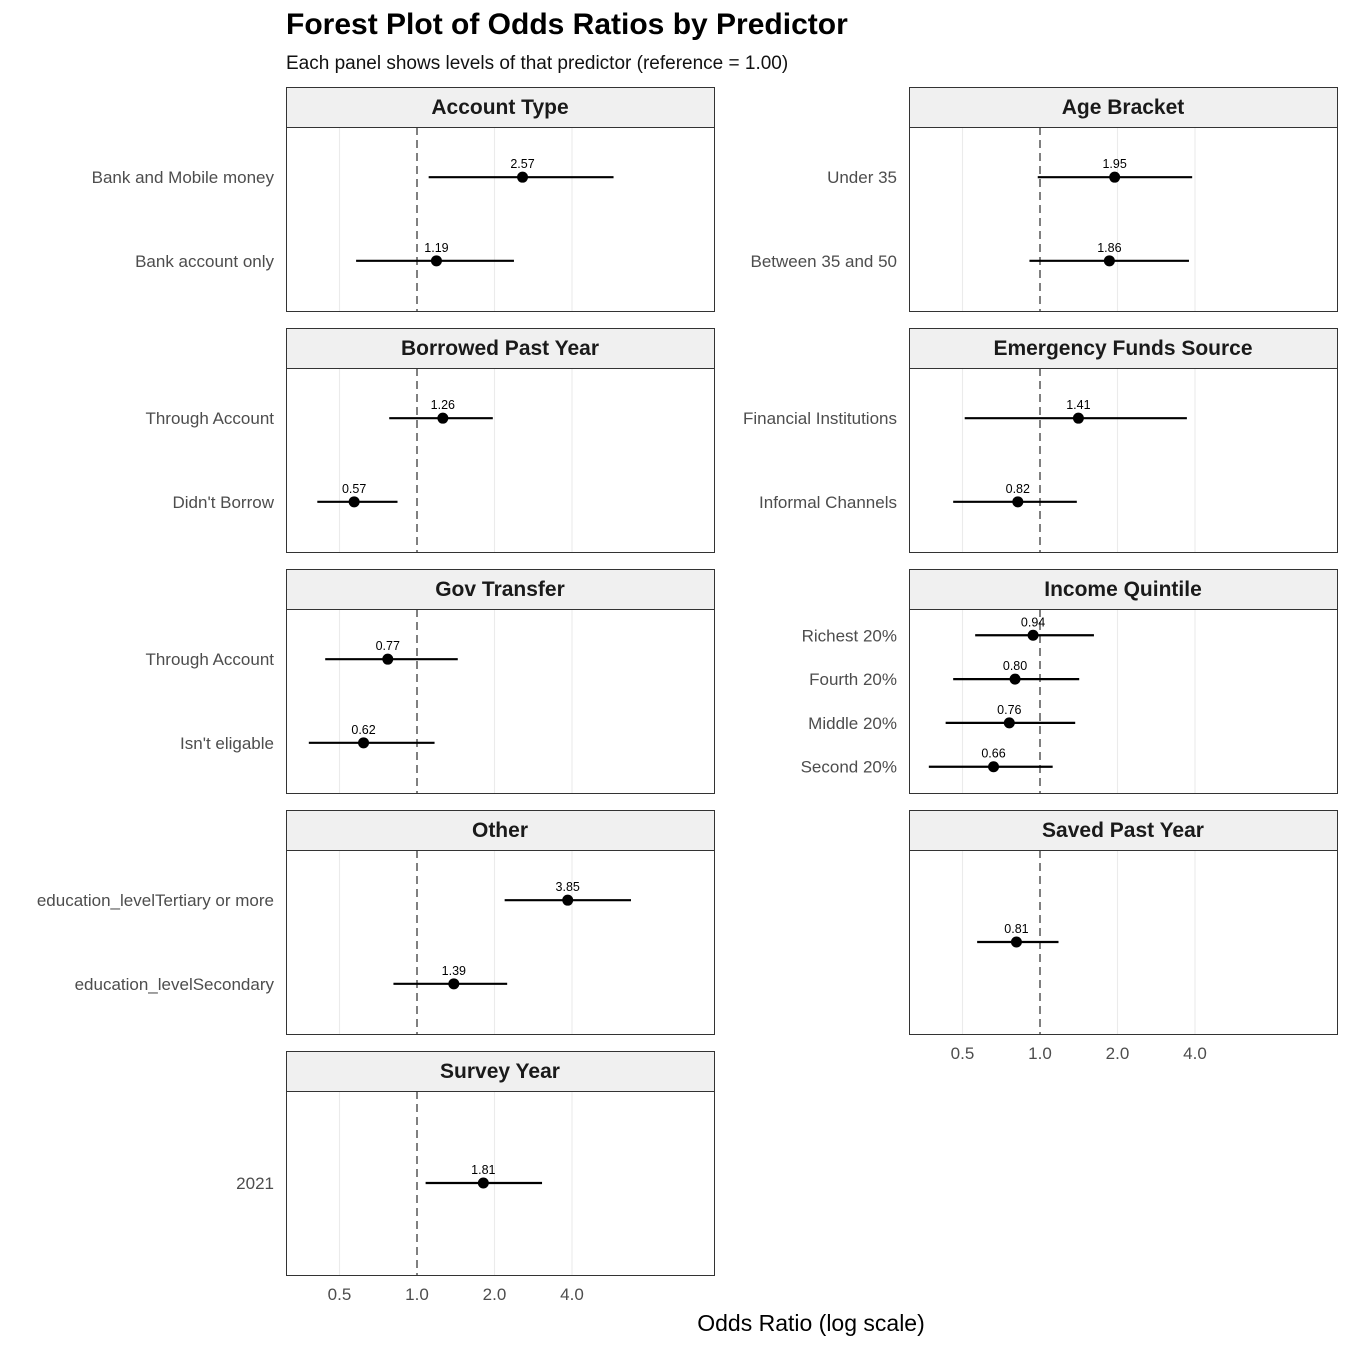 Image resolution: width=1350 pixels, height=1350 pixels. I want to click on estimate-label: 0.76, so click(1009, 710).